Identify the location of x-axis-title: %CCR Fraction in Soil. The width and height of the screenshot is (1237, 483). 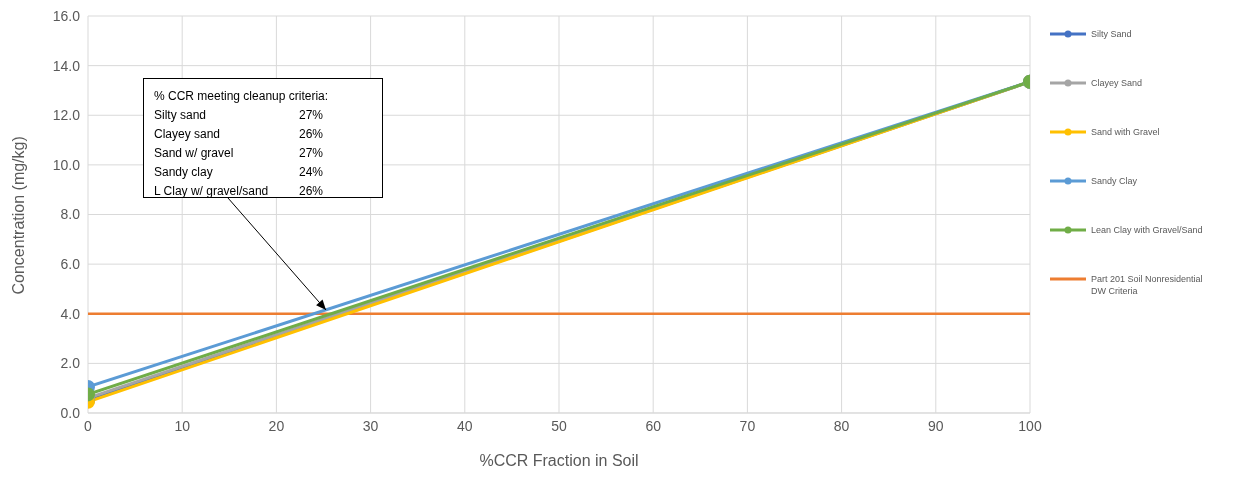
(559, 460).